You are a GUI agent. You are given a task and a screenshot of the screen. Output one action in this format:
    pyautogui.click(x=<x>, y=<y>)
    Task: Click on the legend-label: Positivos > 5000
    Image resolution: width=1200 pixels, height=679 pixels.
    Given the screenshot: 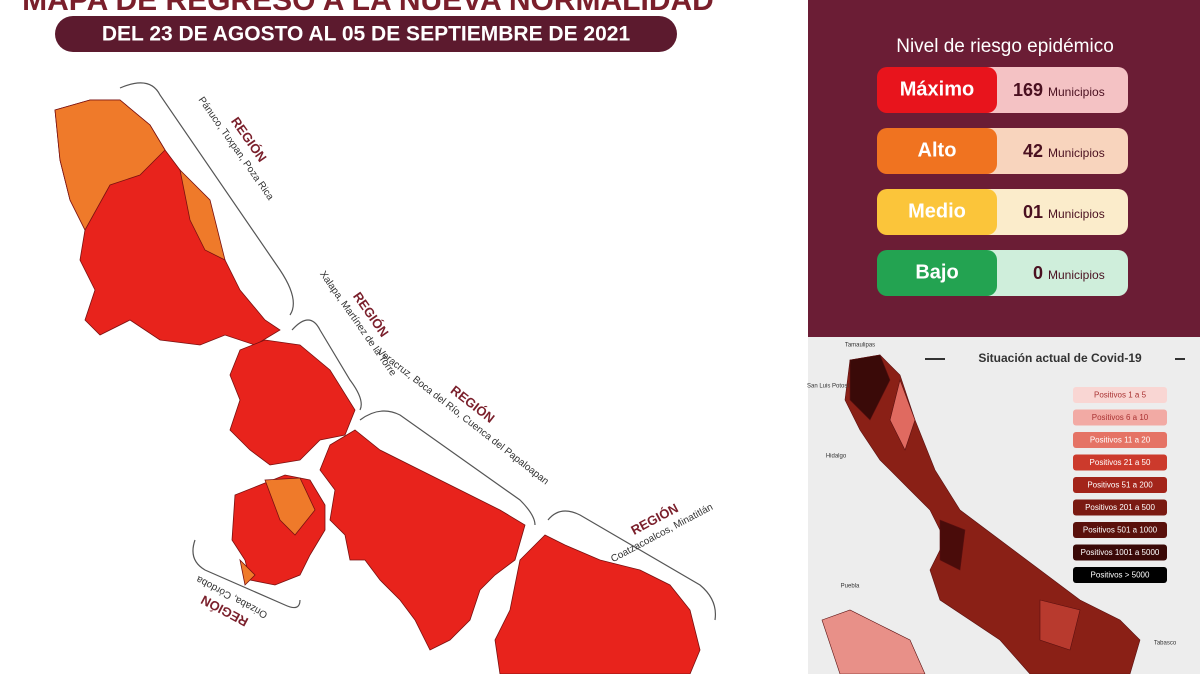 What is the action you would take?
    pyautogui.click(x=1120, y=575)
    